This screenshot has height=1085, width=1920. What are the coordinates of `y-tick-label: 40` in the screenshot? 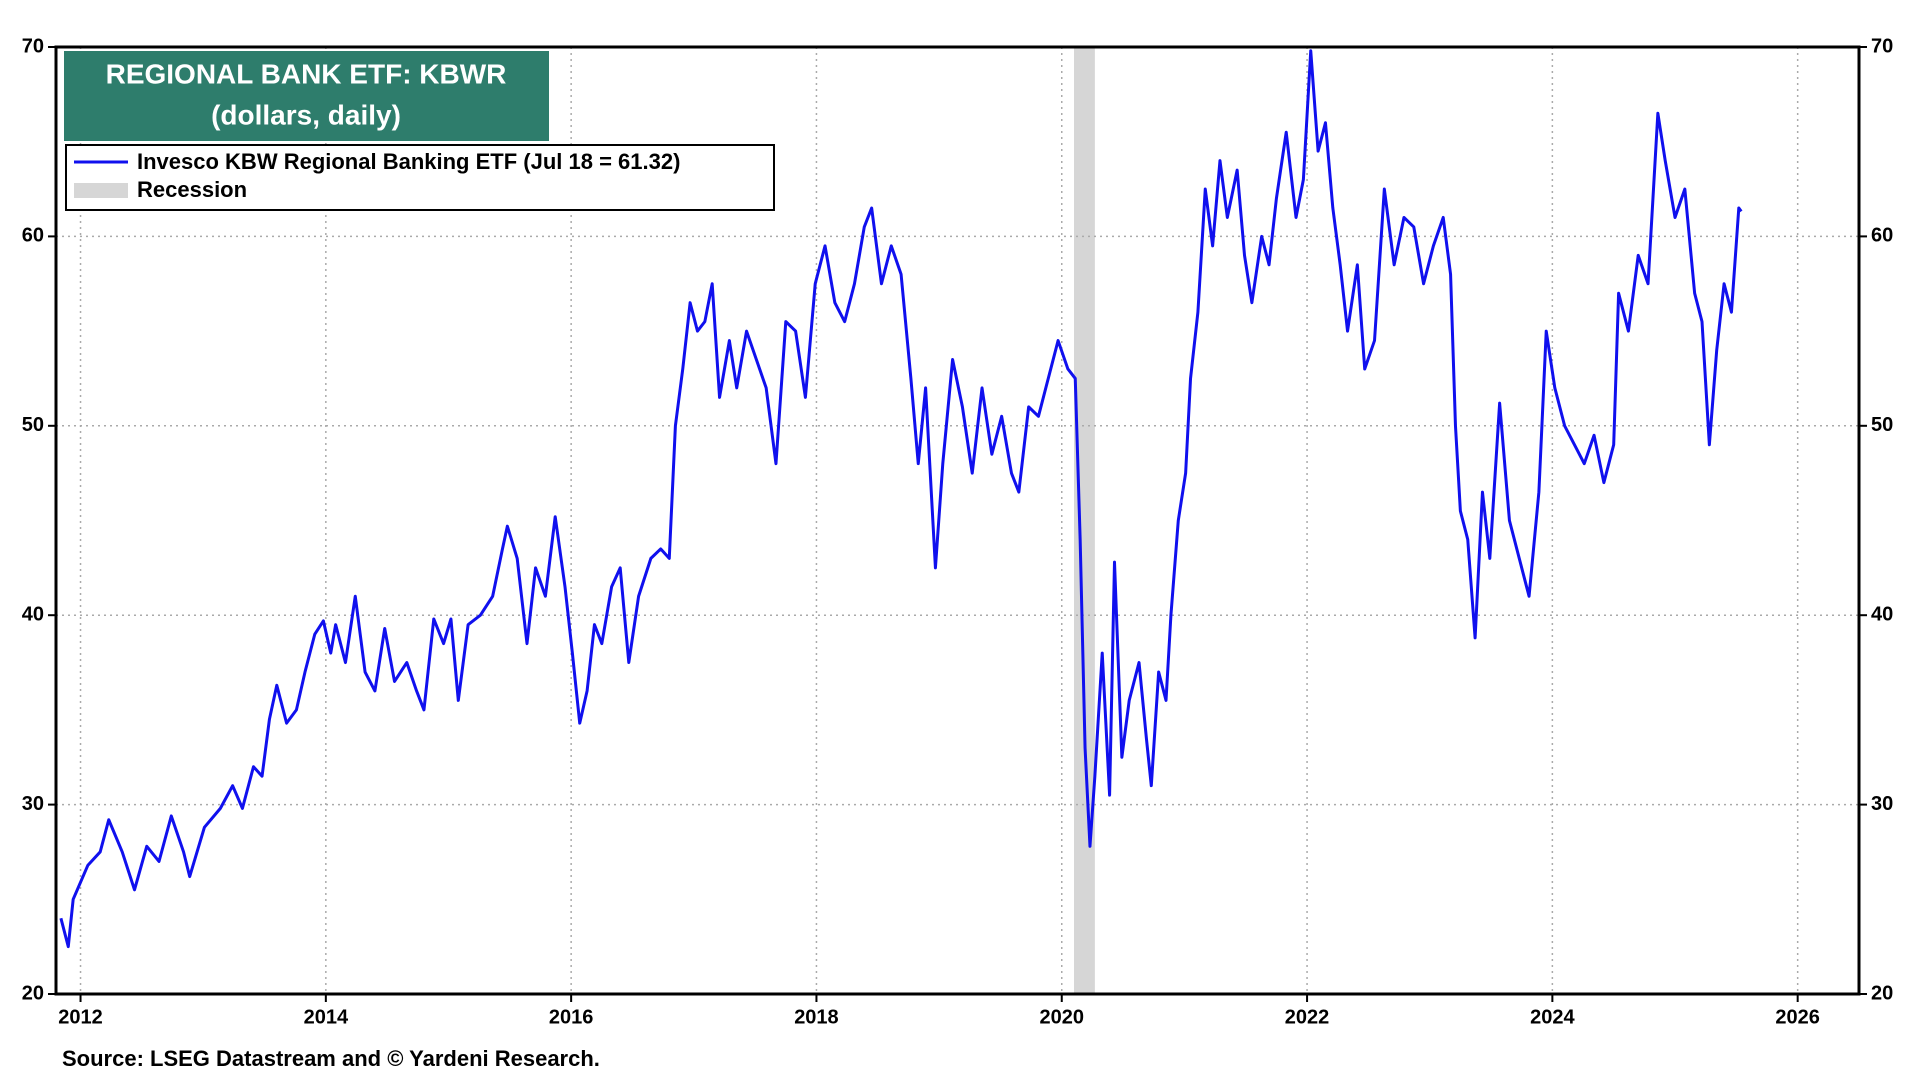 It's located at (33, 614).